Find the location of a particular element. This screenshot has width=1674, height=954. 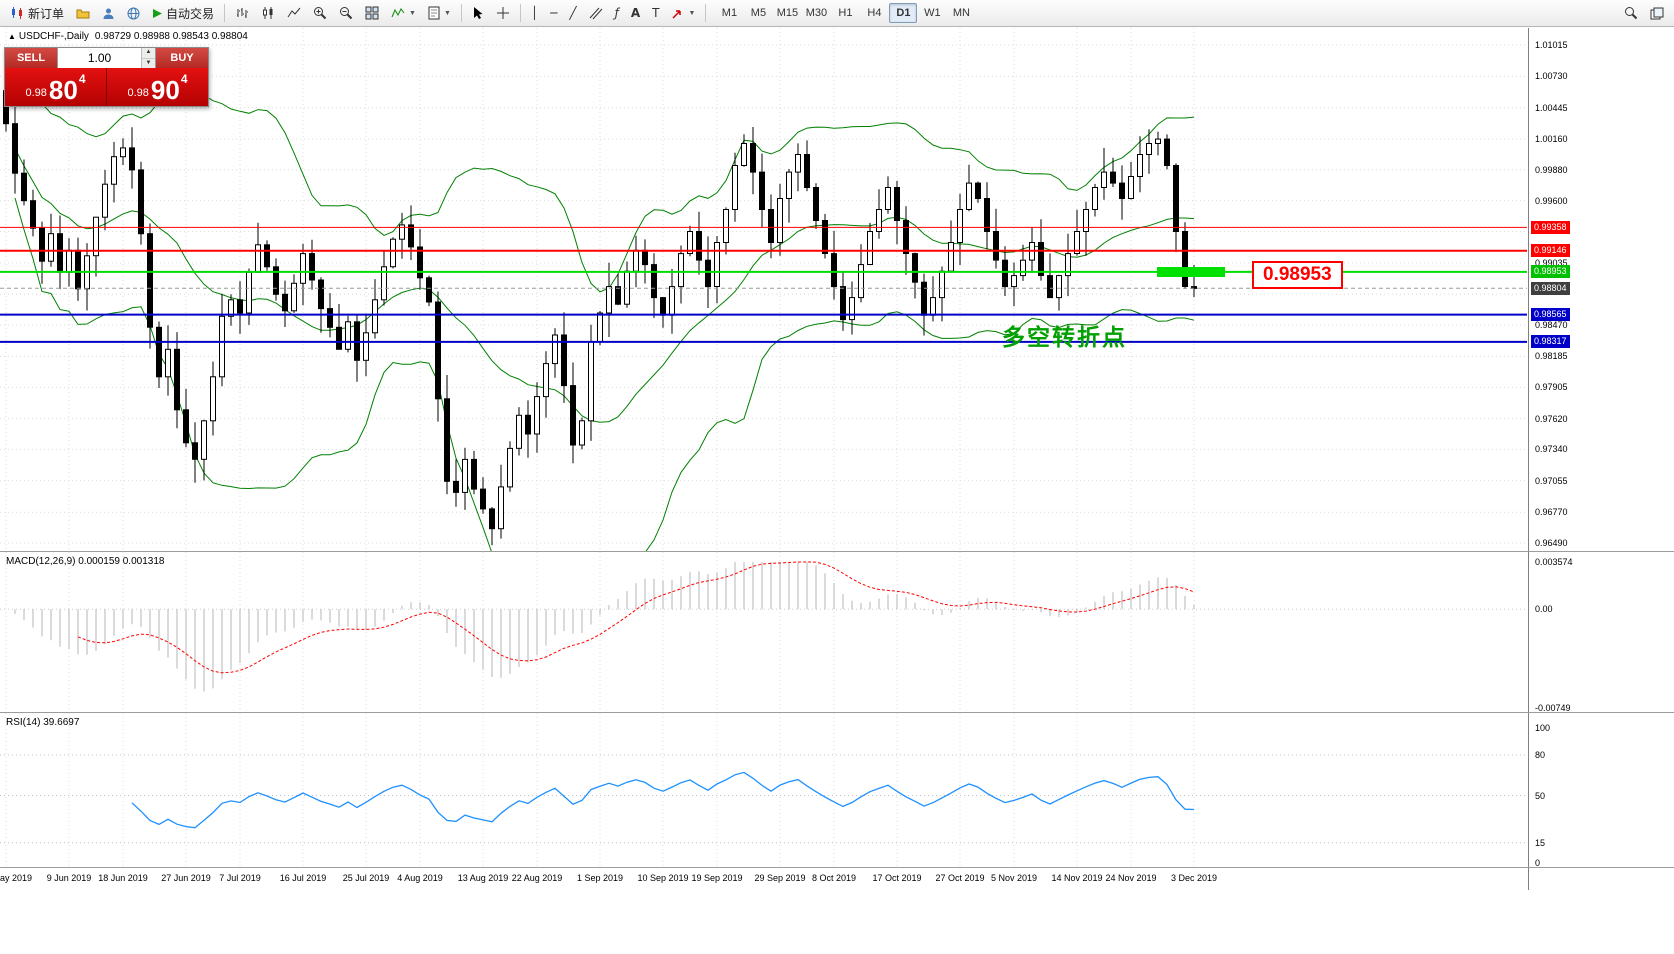

vertical-line-icon: │ is located at coordinates (534, 13).